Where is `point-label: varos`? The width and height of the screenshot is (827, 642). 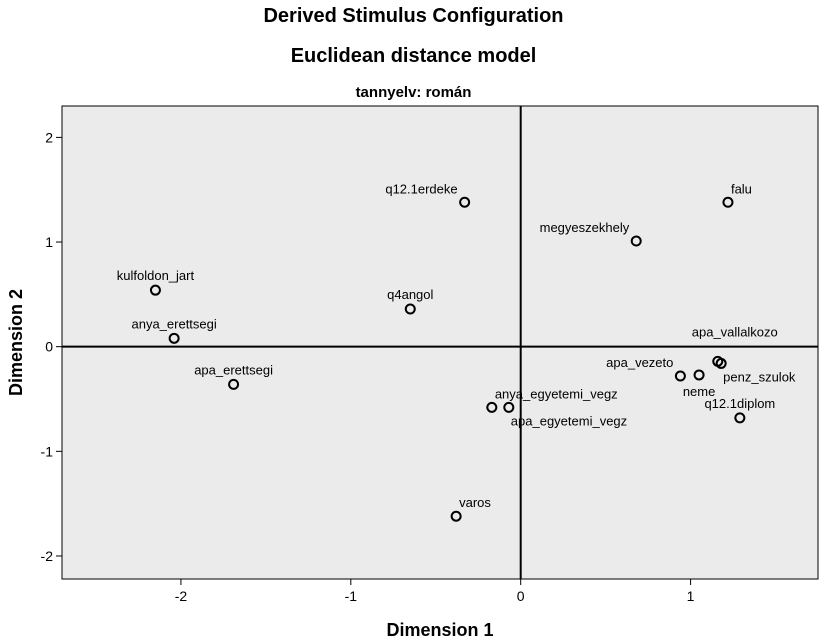
point-label: varos is located at coordinates (475, 502).